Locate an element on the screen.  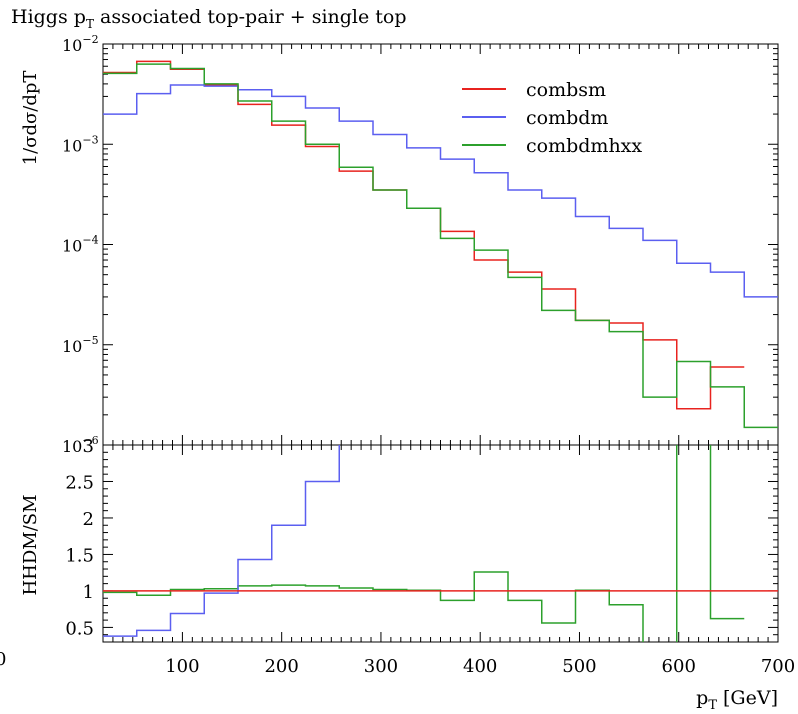
legend-label-combsm: combsm is located at coordinates (566, 90).